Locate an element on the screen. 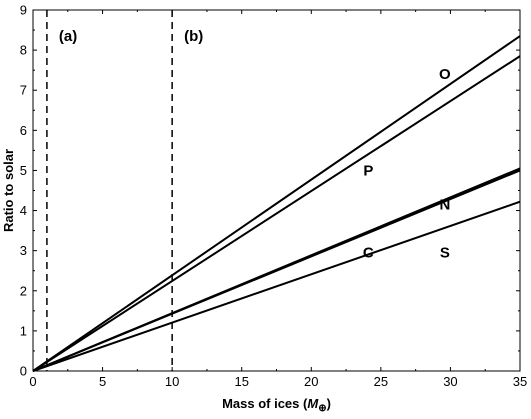 Image resolution: width=531 pixels, height=419 pixels. x-tick-label: 5 is located at coordinates (102, 381).